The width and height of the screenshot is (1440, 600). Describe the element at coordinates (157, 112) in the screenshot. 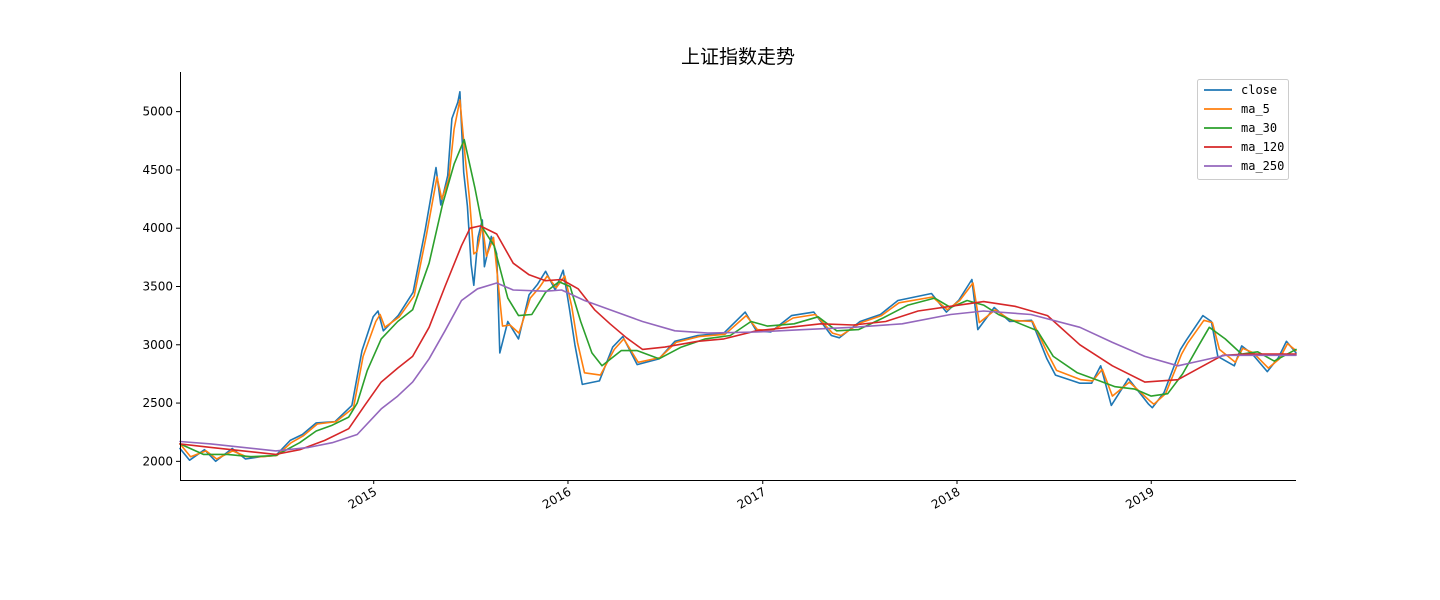

I see `y-tick-label: 5000` at that location.